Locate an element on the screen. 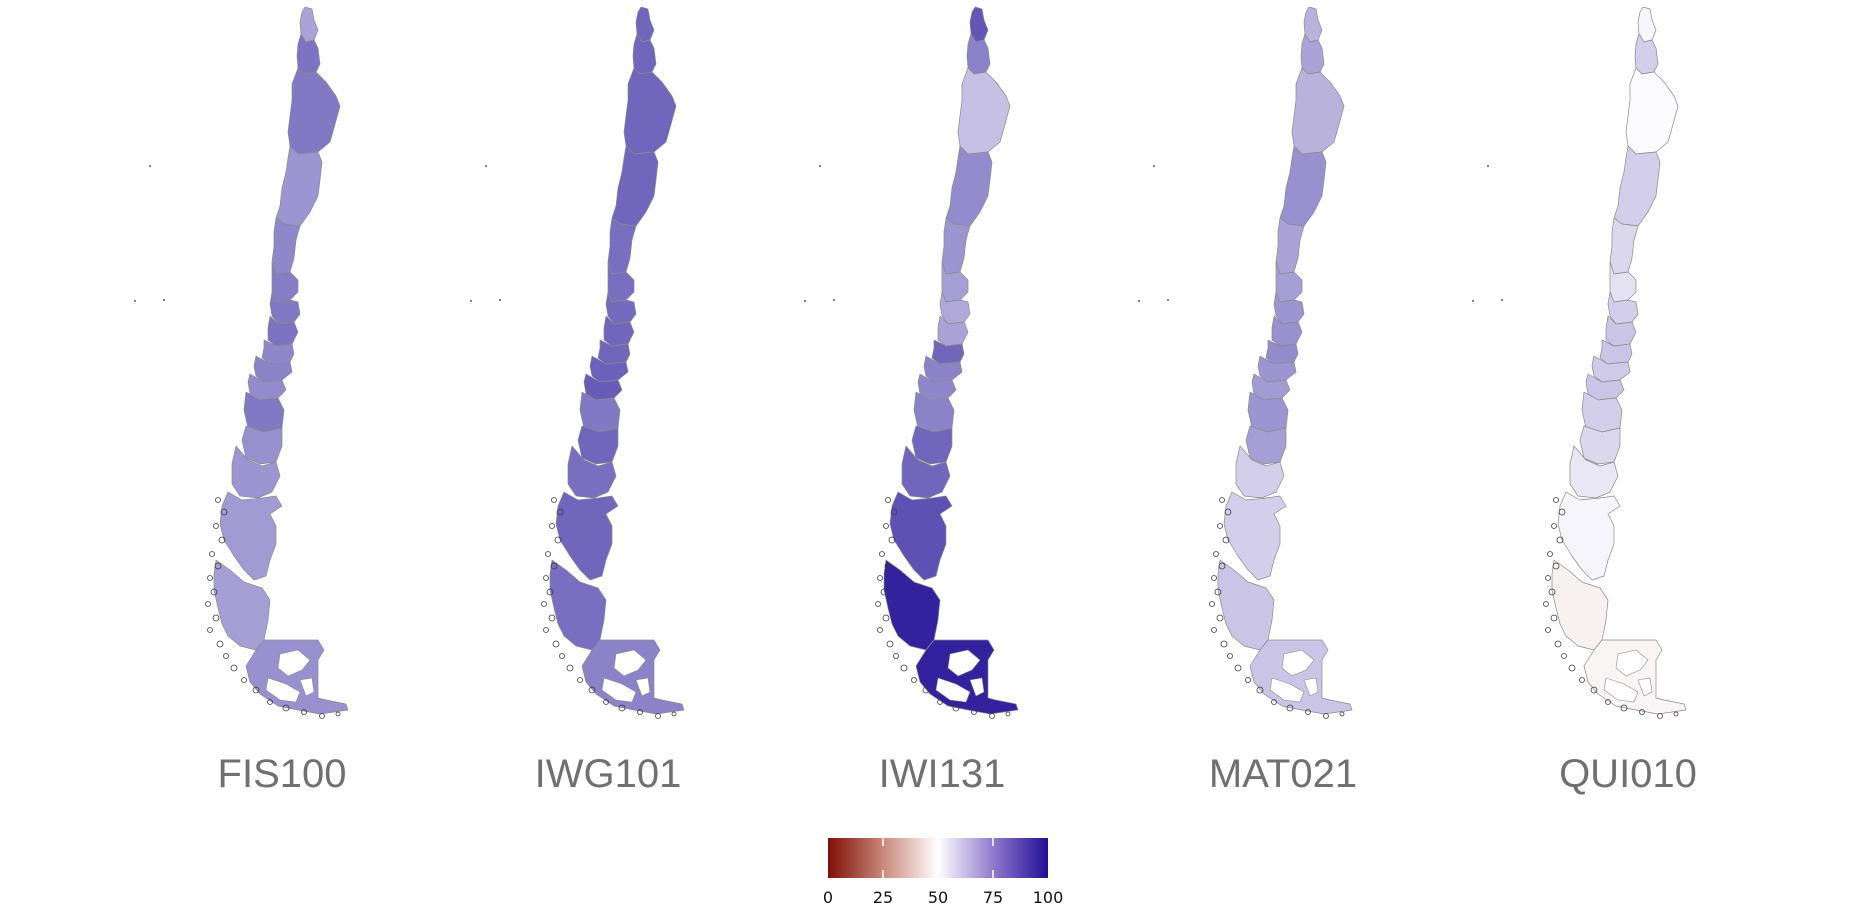 This screenshot has width=1863, height=917. map-panel-qui010 is located at coordinates (1579, 362).